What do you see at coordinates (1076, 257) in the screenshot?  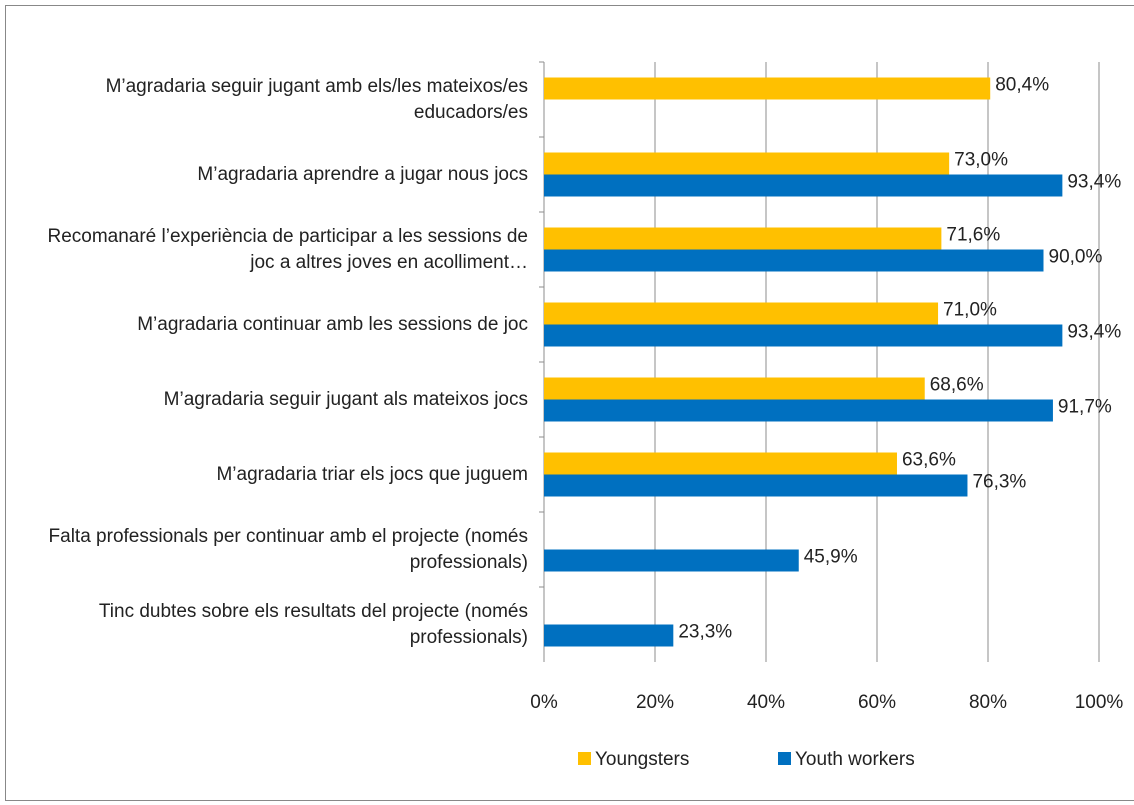 I see `data-label: 90,0%` at bounding box center [1076, 257].